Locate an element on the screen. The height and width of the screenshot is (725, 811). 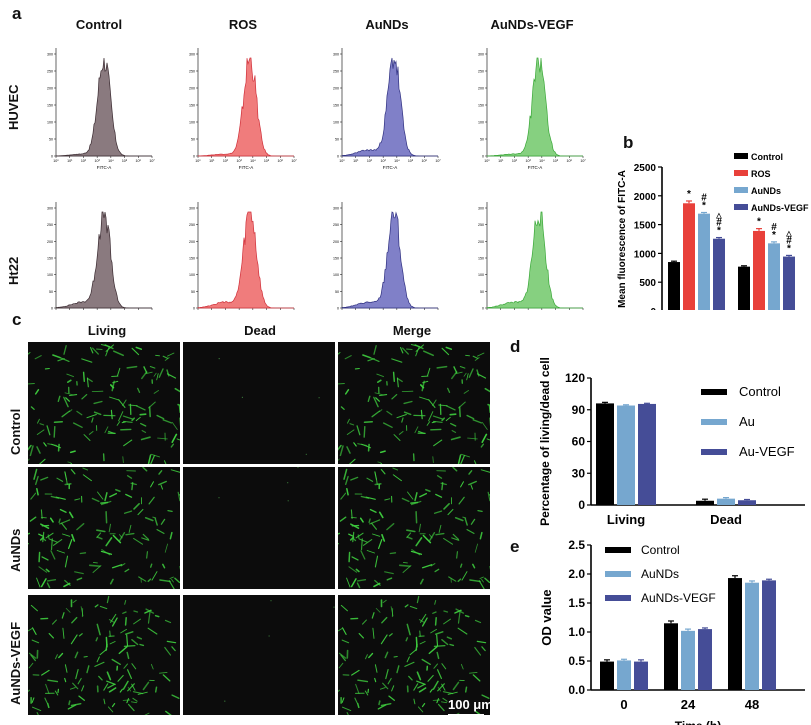
hist-x-tick-label: 10⁷ is located at coordinates (294, 161).